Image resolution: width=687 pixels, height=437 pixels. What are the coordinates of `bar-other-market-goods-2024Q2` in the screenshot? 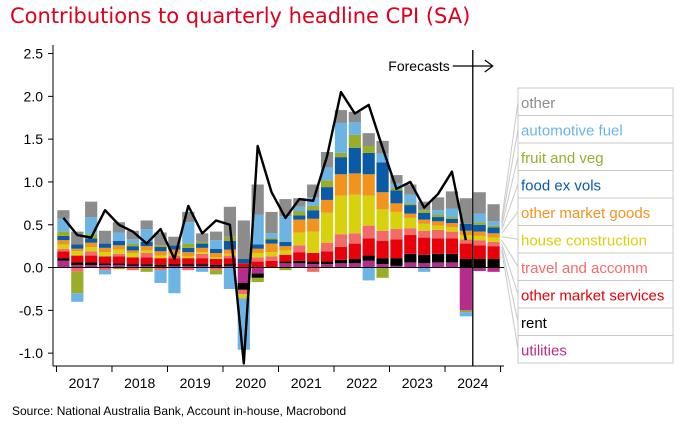 It's located at (465, 233).